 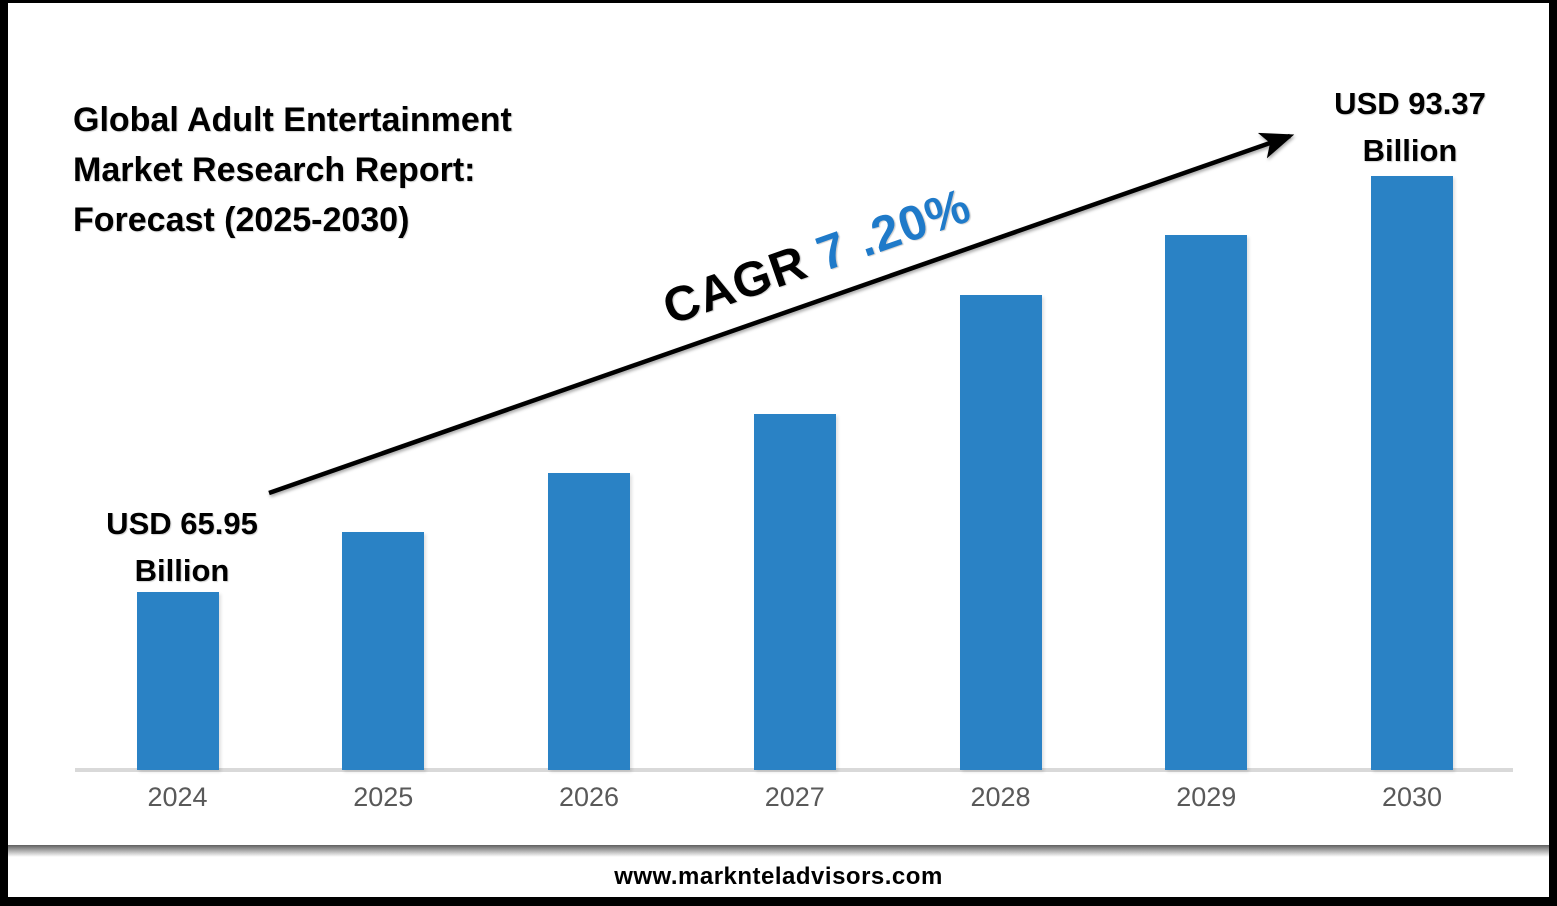 I want to click on x-tick-2024: 2024, so click(x=177, y=797).